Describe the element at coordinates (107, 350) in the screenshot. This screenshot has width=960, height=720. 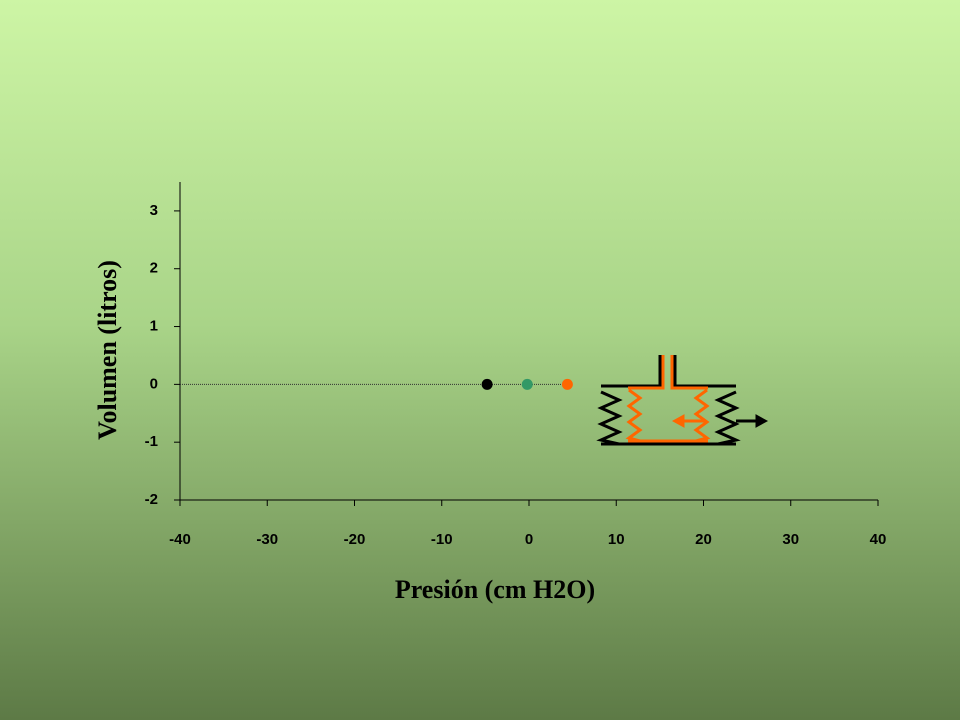
I see `y-axis-label: Volumen (litros)` at that location.